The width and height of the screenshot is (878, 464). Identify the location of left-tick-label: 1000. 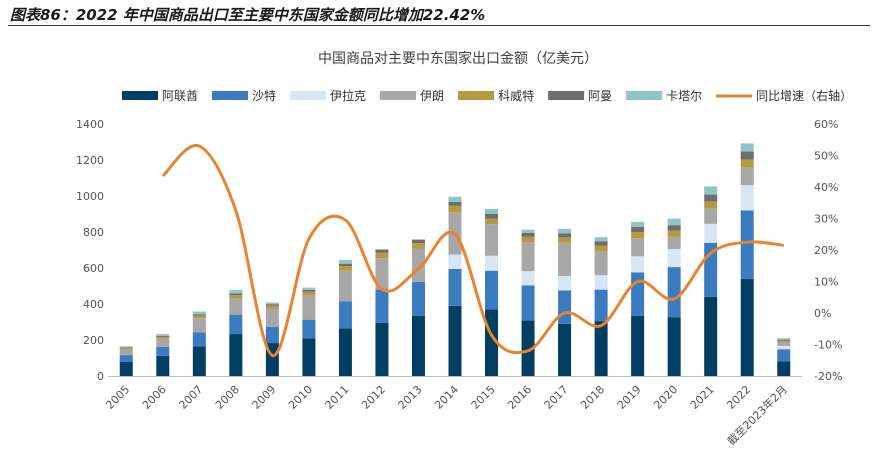
(90, 196).